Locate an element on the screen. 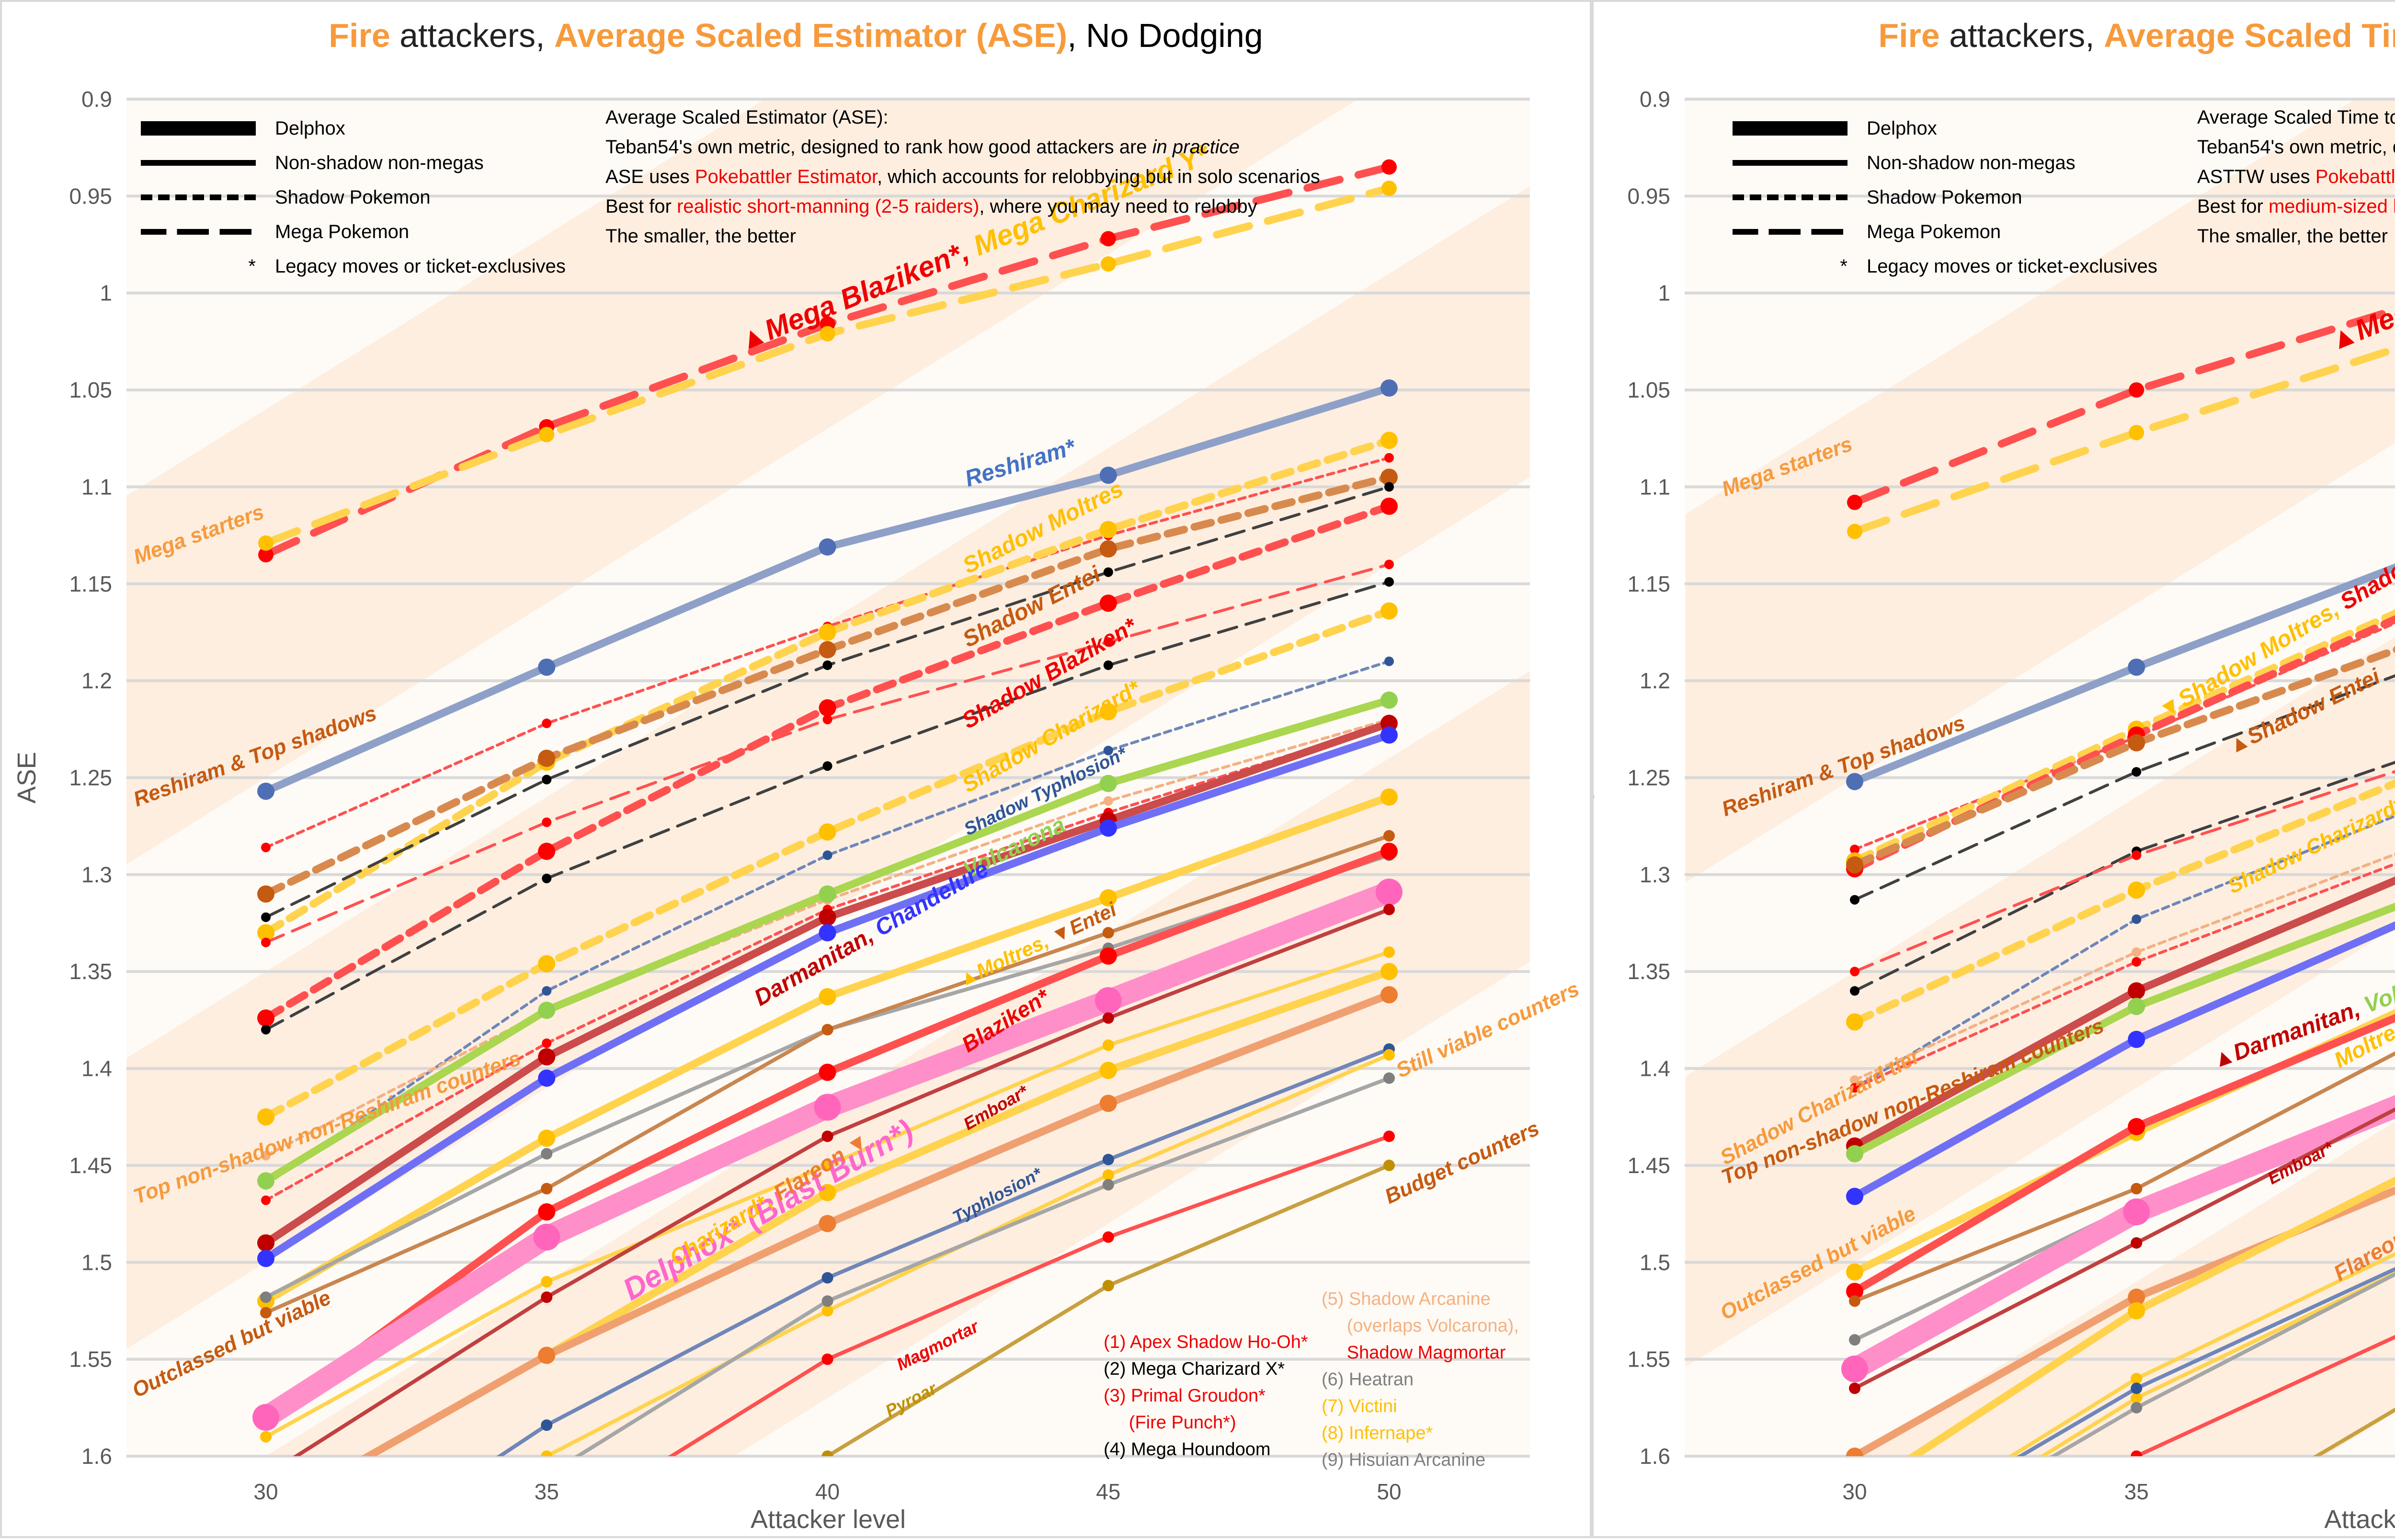  series-emboar is located at coordinates (2122, 1250).